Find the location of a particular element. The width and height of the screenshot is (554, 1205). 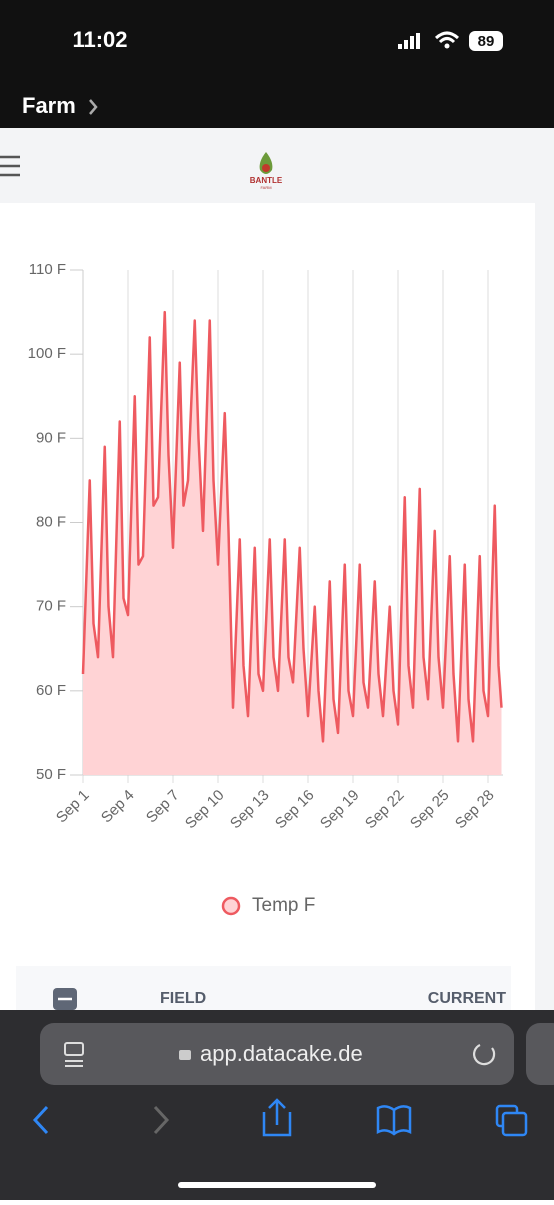

logo-seed is located at coordinates (266, 168).